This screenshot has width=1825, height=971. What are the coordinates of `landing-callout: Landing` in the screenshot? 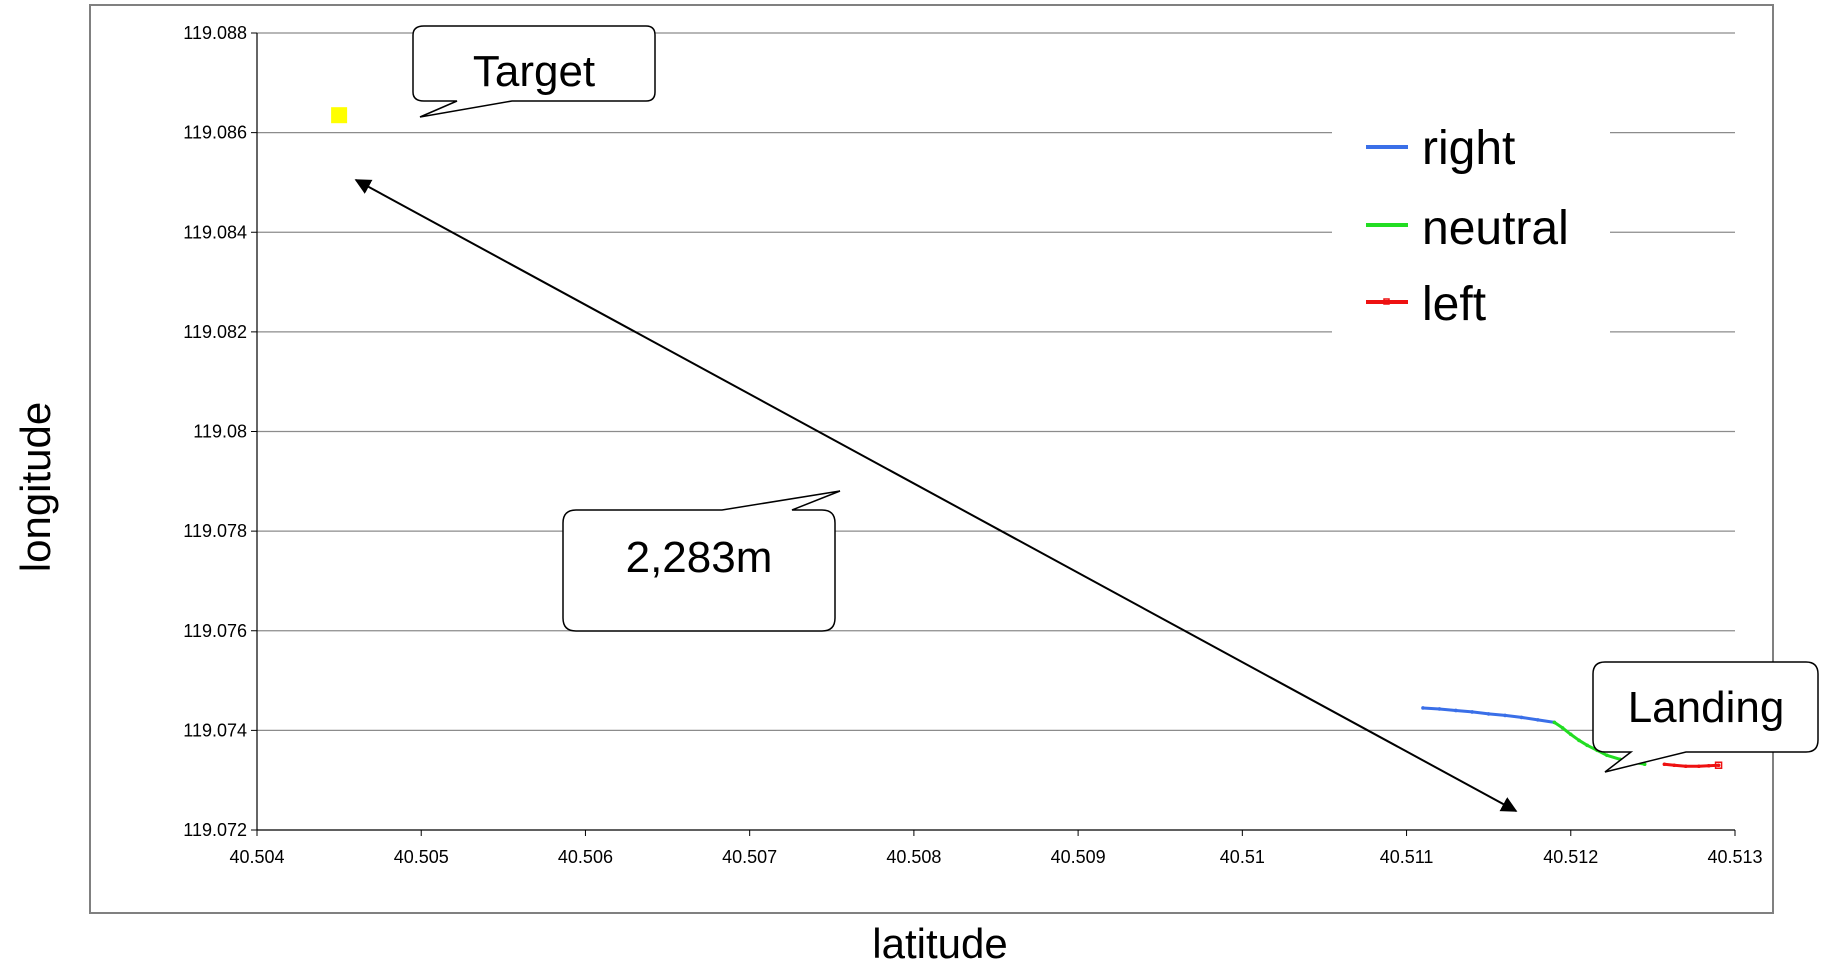 It's located at (1705, 717).